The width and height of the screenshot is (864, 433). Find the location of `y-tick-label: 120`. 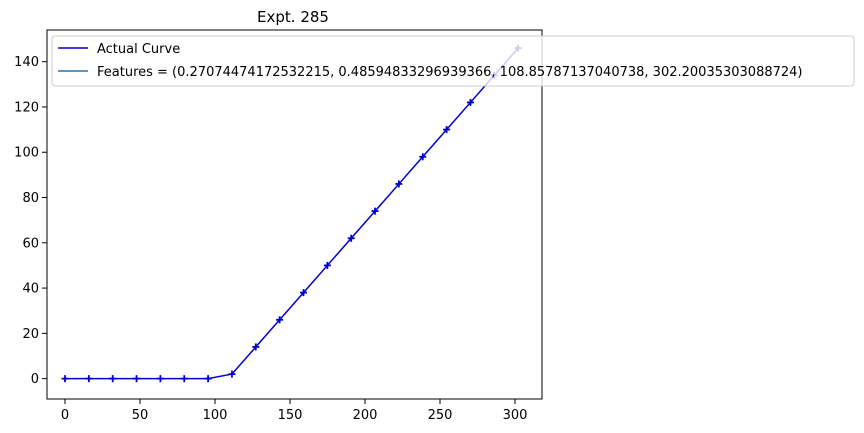

y-tick-label: 120 is located at coordinates (26, 107).